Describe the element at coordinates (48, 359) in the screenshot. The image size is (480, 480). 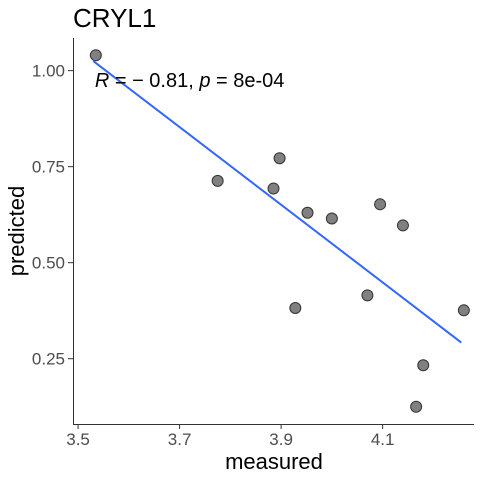
I see `y-tick-label-1: 0.25` at that location.